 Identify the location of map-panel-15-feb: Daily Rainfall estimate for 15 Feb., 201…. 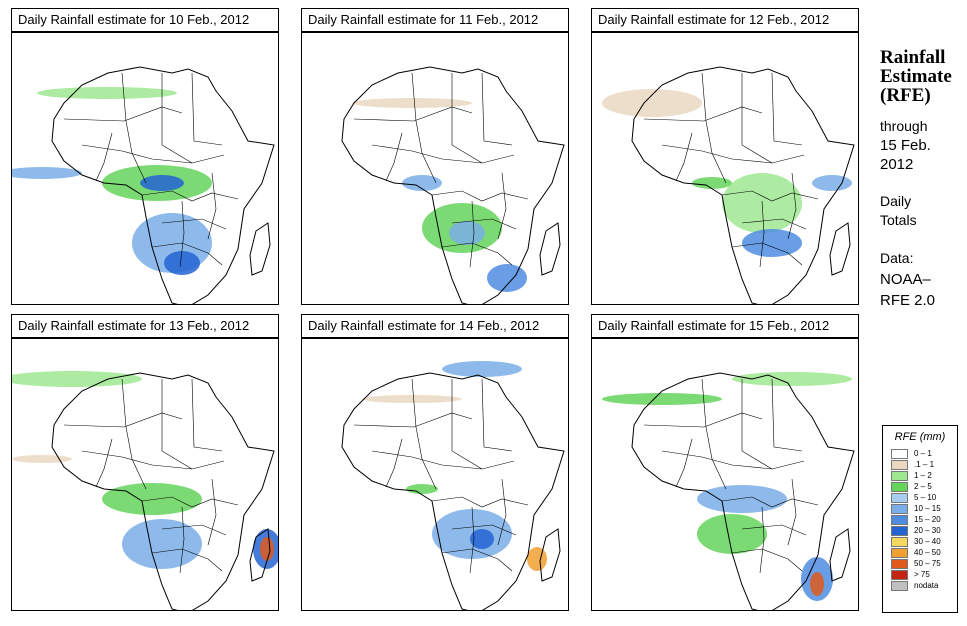
(725, 462).